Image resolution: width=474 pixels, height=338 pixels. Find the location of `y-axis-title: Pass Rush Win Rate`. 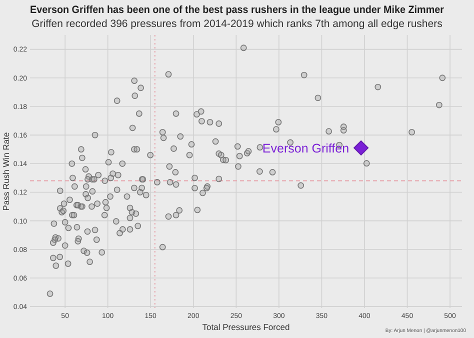

y-axis-title: Pass Rush Win Rate is located at coordinates (6, 171).